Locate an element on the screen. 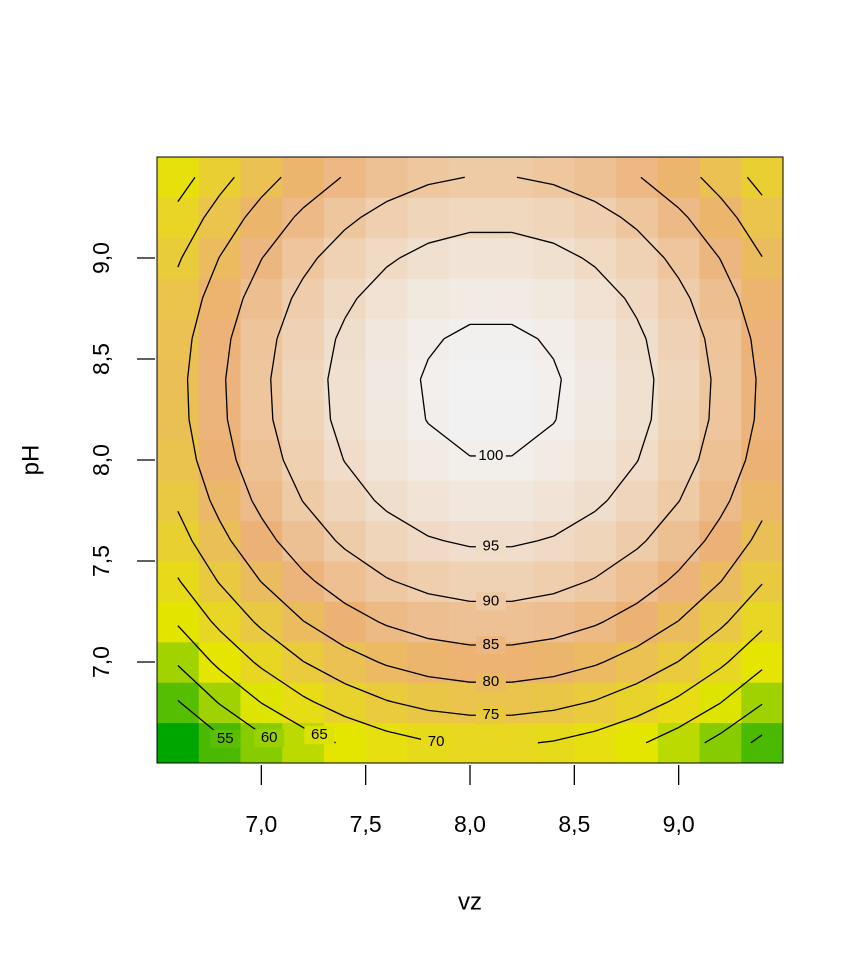  contour-label: 90 is located at coordinates (491, 600).